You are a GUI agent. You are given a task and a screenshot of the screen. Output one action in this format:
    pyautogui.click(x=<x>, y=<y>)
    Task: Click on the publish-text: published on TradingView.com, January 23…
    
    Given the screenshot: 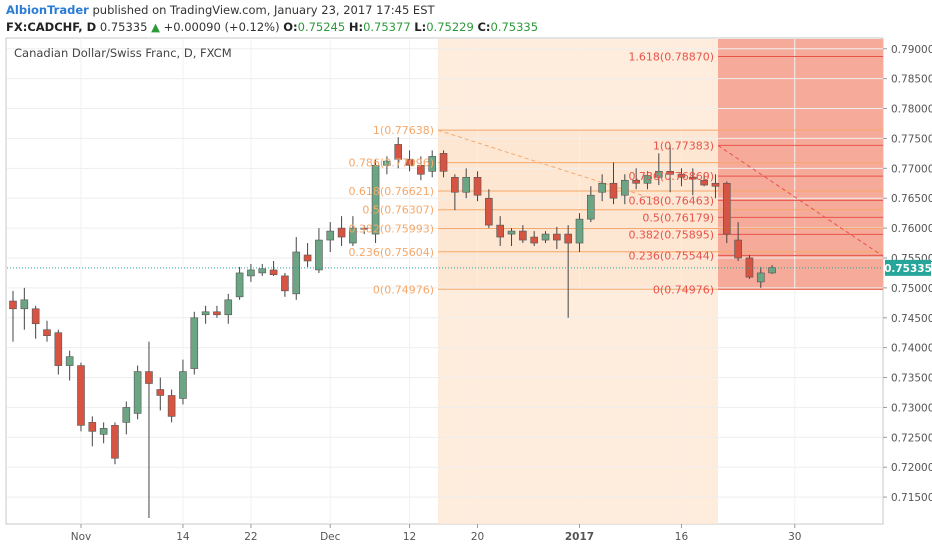 What is the action you would take?
    pyautogui.click(x=263, y=10)
    